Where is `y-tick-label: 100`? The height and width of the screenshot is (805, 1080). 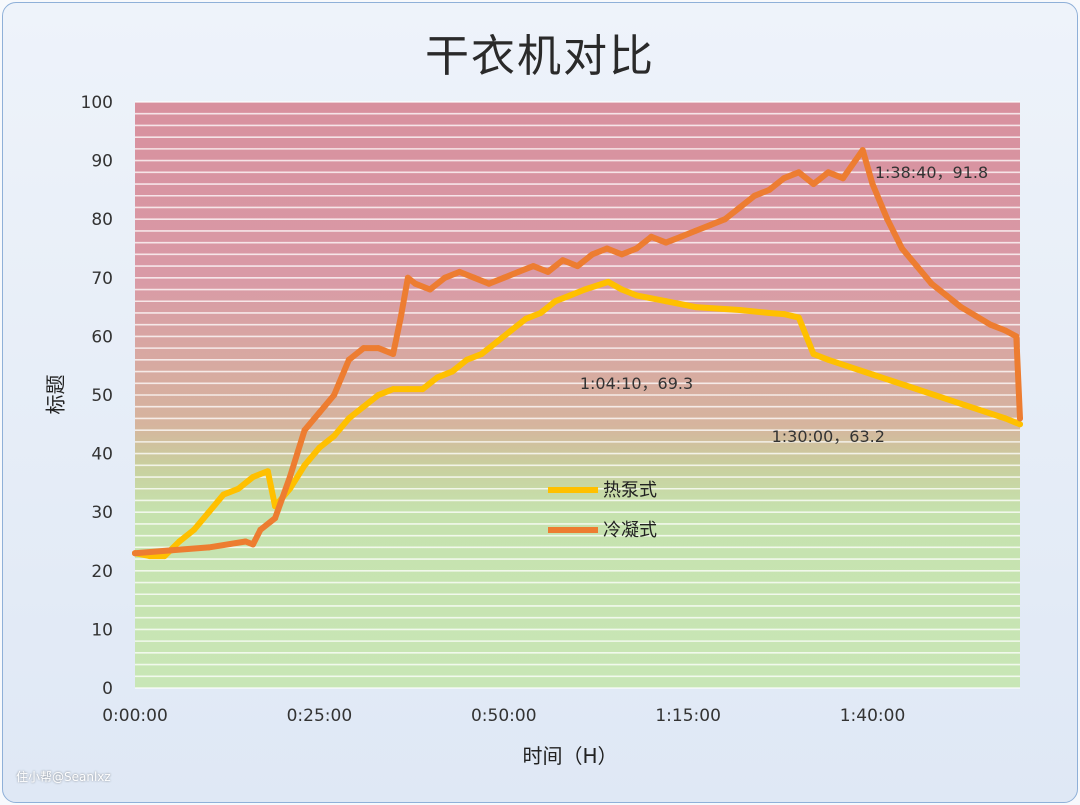 y-tick-label: 100 is located at coordinates (97, 103).